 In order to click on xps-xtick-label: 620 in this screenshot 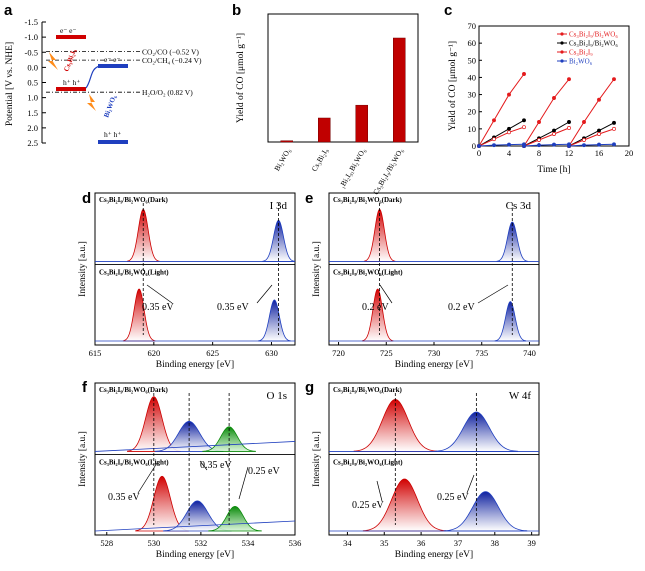, I will do `click(153, 353)`.